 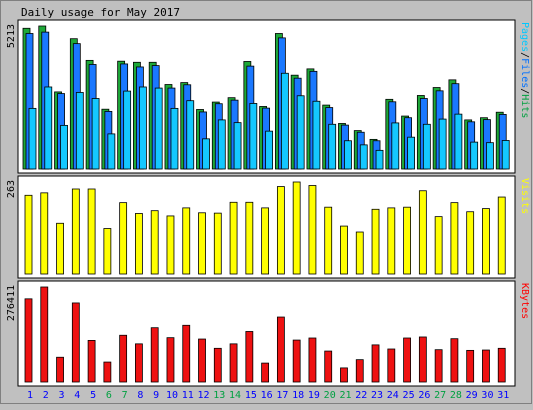 What do you see at coordinates (77, 395) in the screenshot?
I see `x-tick-label: 4` at bounding box center [77, 395].